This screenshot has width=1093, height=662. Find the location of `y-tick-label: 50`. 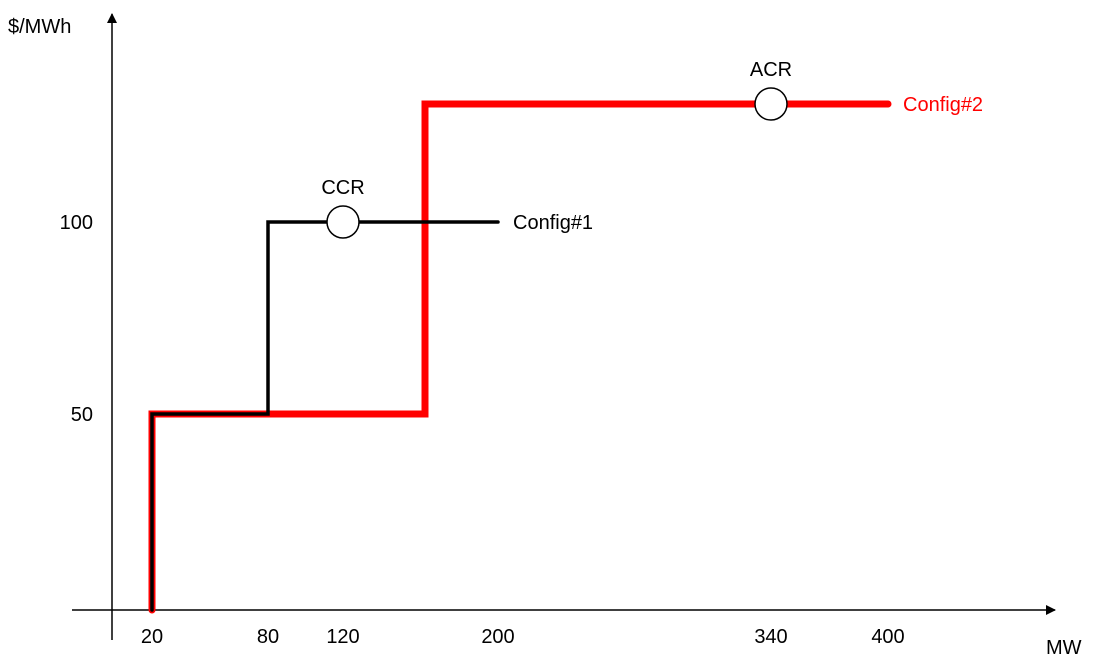

y-tick-label: 50 is located at coordinates (82, 415).